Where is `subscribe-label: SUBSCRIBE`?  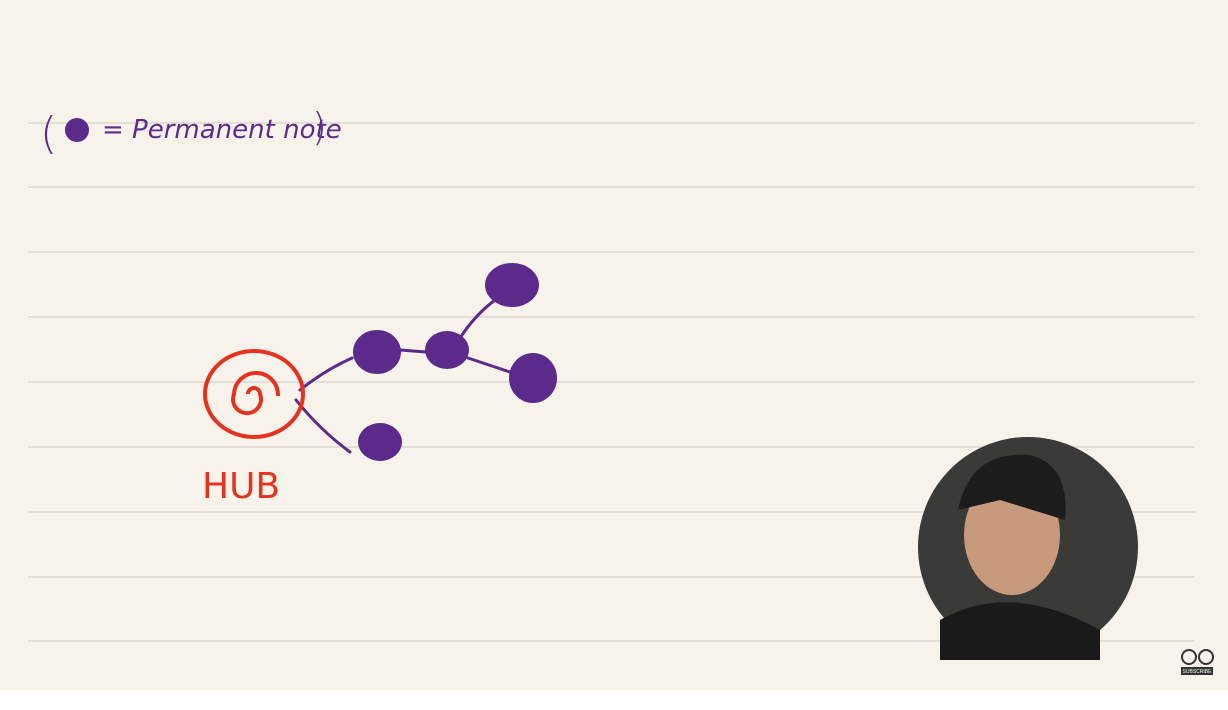 subscribe-label: SUBSCRIBE is located at coordinates (1198, 672).